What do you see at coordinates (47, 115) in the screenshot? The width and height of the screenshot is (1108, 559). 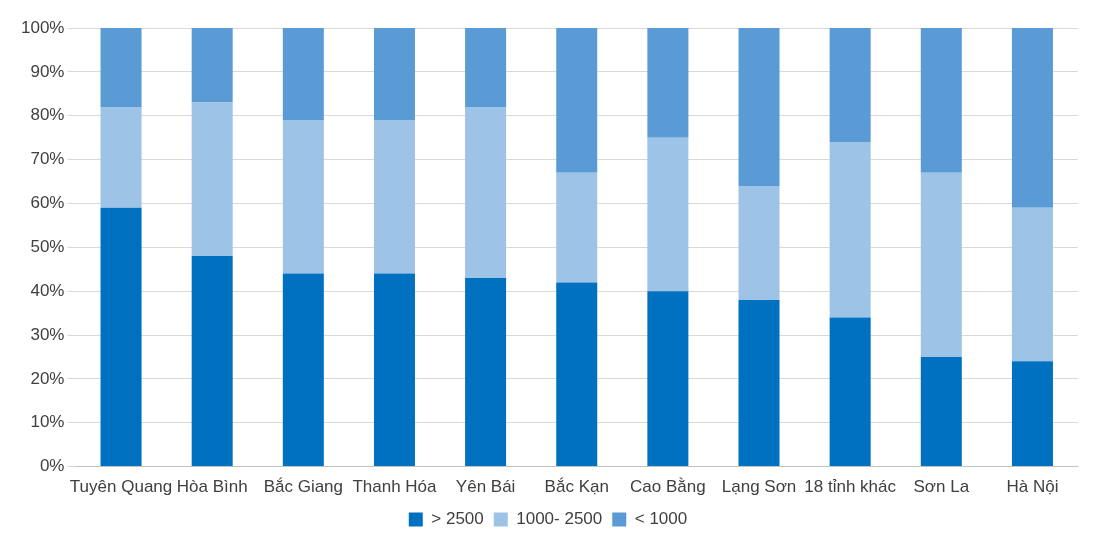 I see `y-tick-label: 80%` at bounding box center [47, 115].